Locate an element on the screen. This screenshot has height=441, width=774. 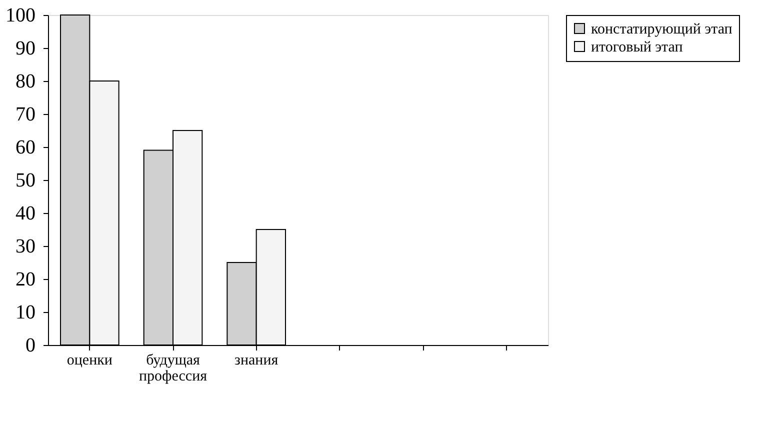
x-tick-label: знания is located at coordinates (256, 360).